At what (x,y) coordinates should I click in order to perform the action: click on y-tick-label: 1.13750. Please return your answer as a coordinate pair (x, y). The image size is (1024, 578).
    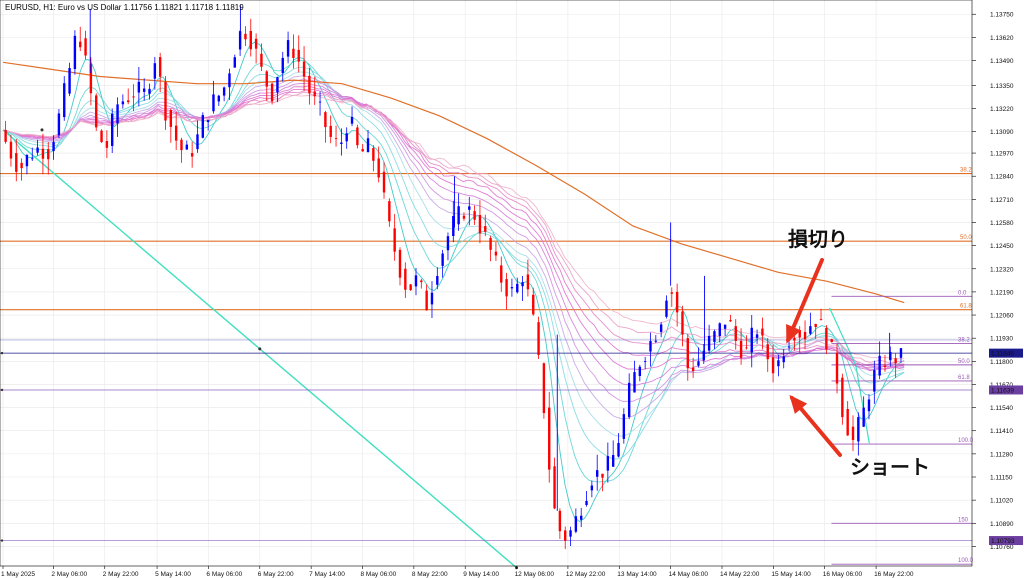
    Looking at the image, I should click on (1002, 15).